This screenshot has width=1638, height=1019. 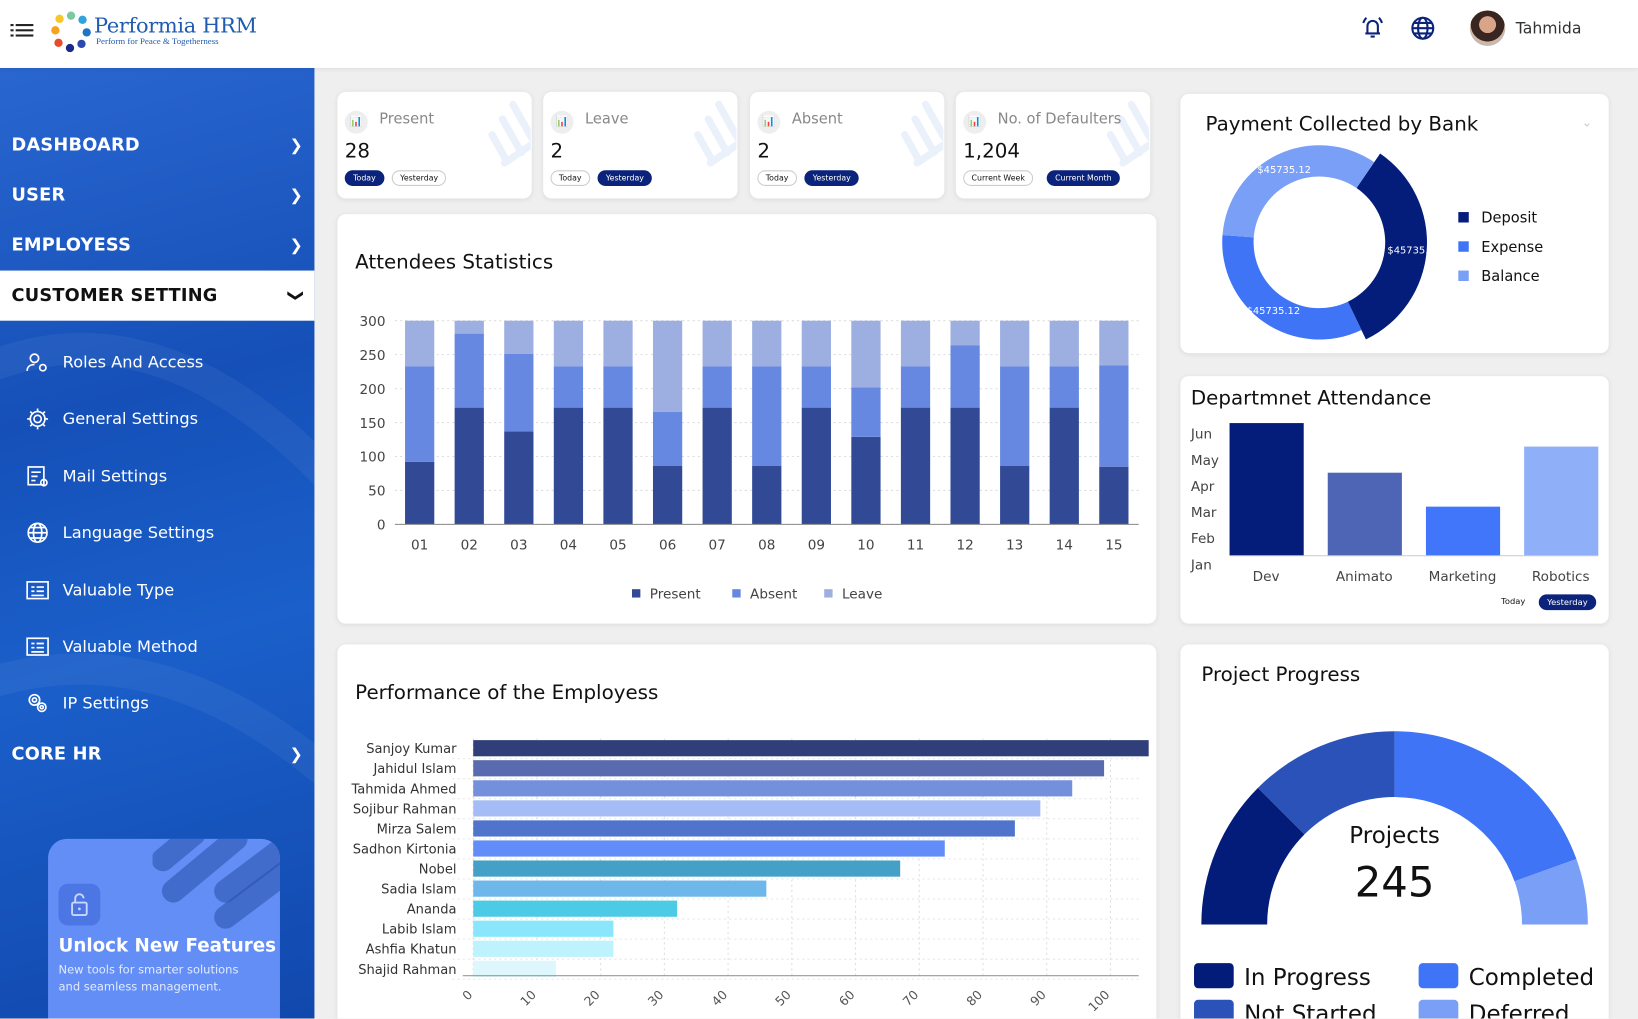 I want to click on mail-settings-icon, so click(x=37, y=476).